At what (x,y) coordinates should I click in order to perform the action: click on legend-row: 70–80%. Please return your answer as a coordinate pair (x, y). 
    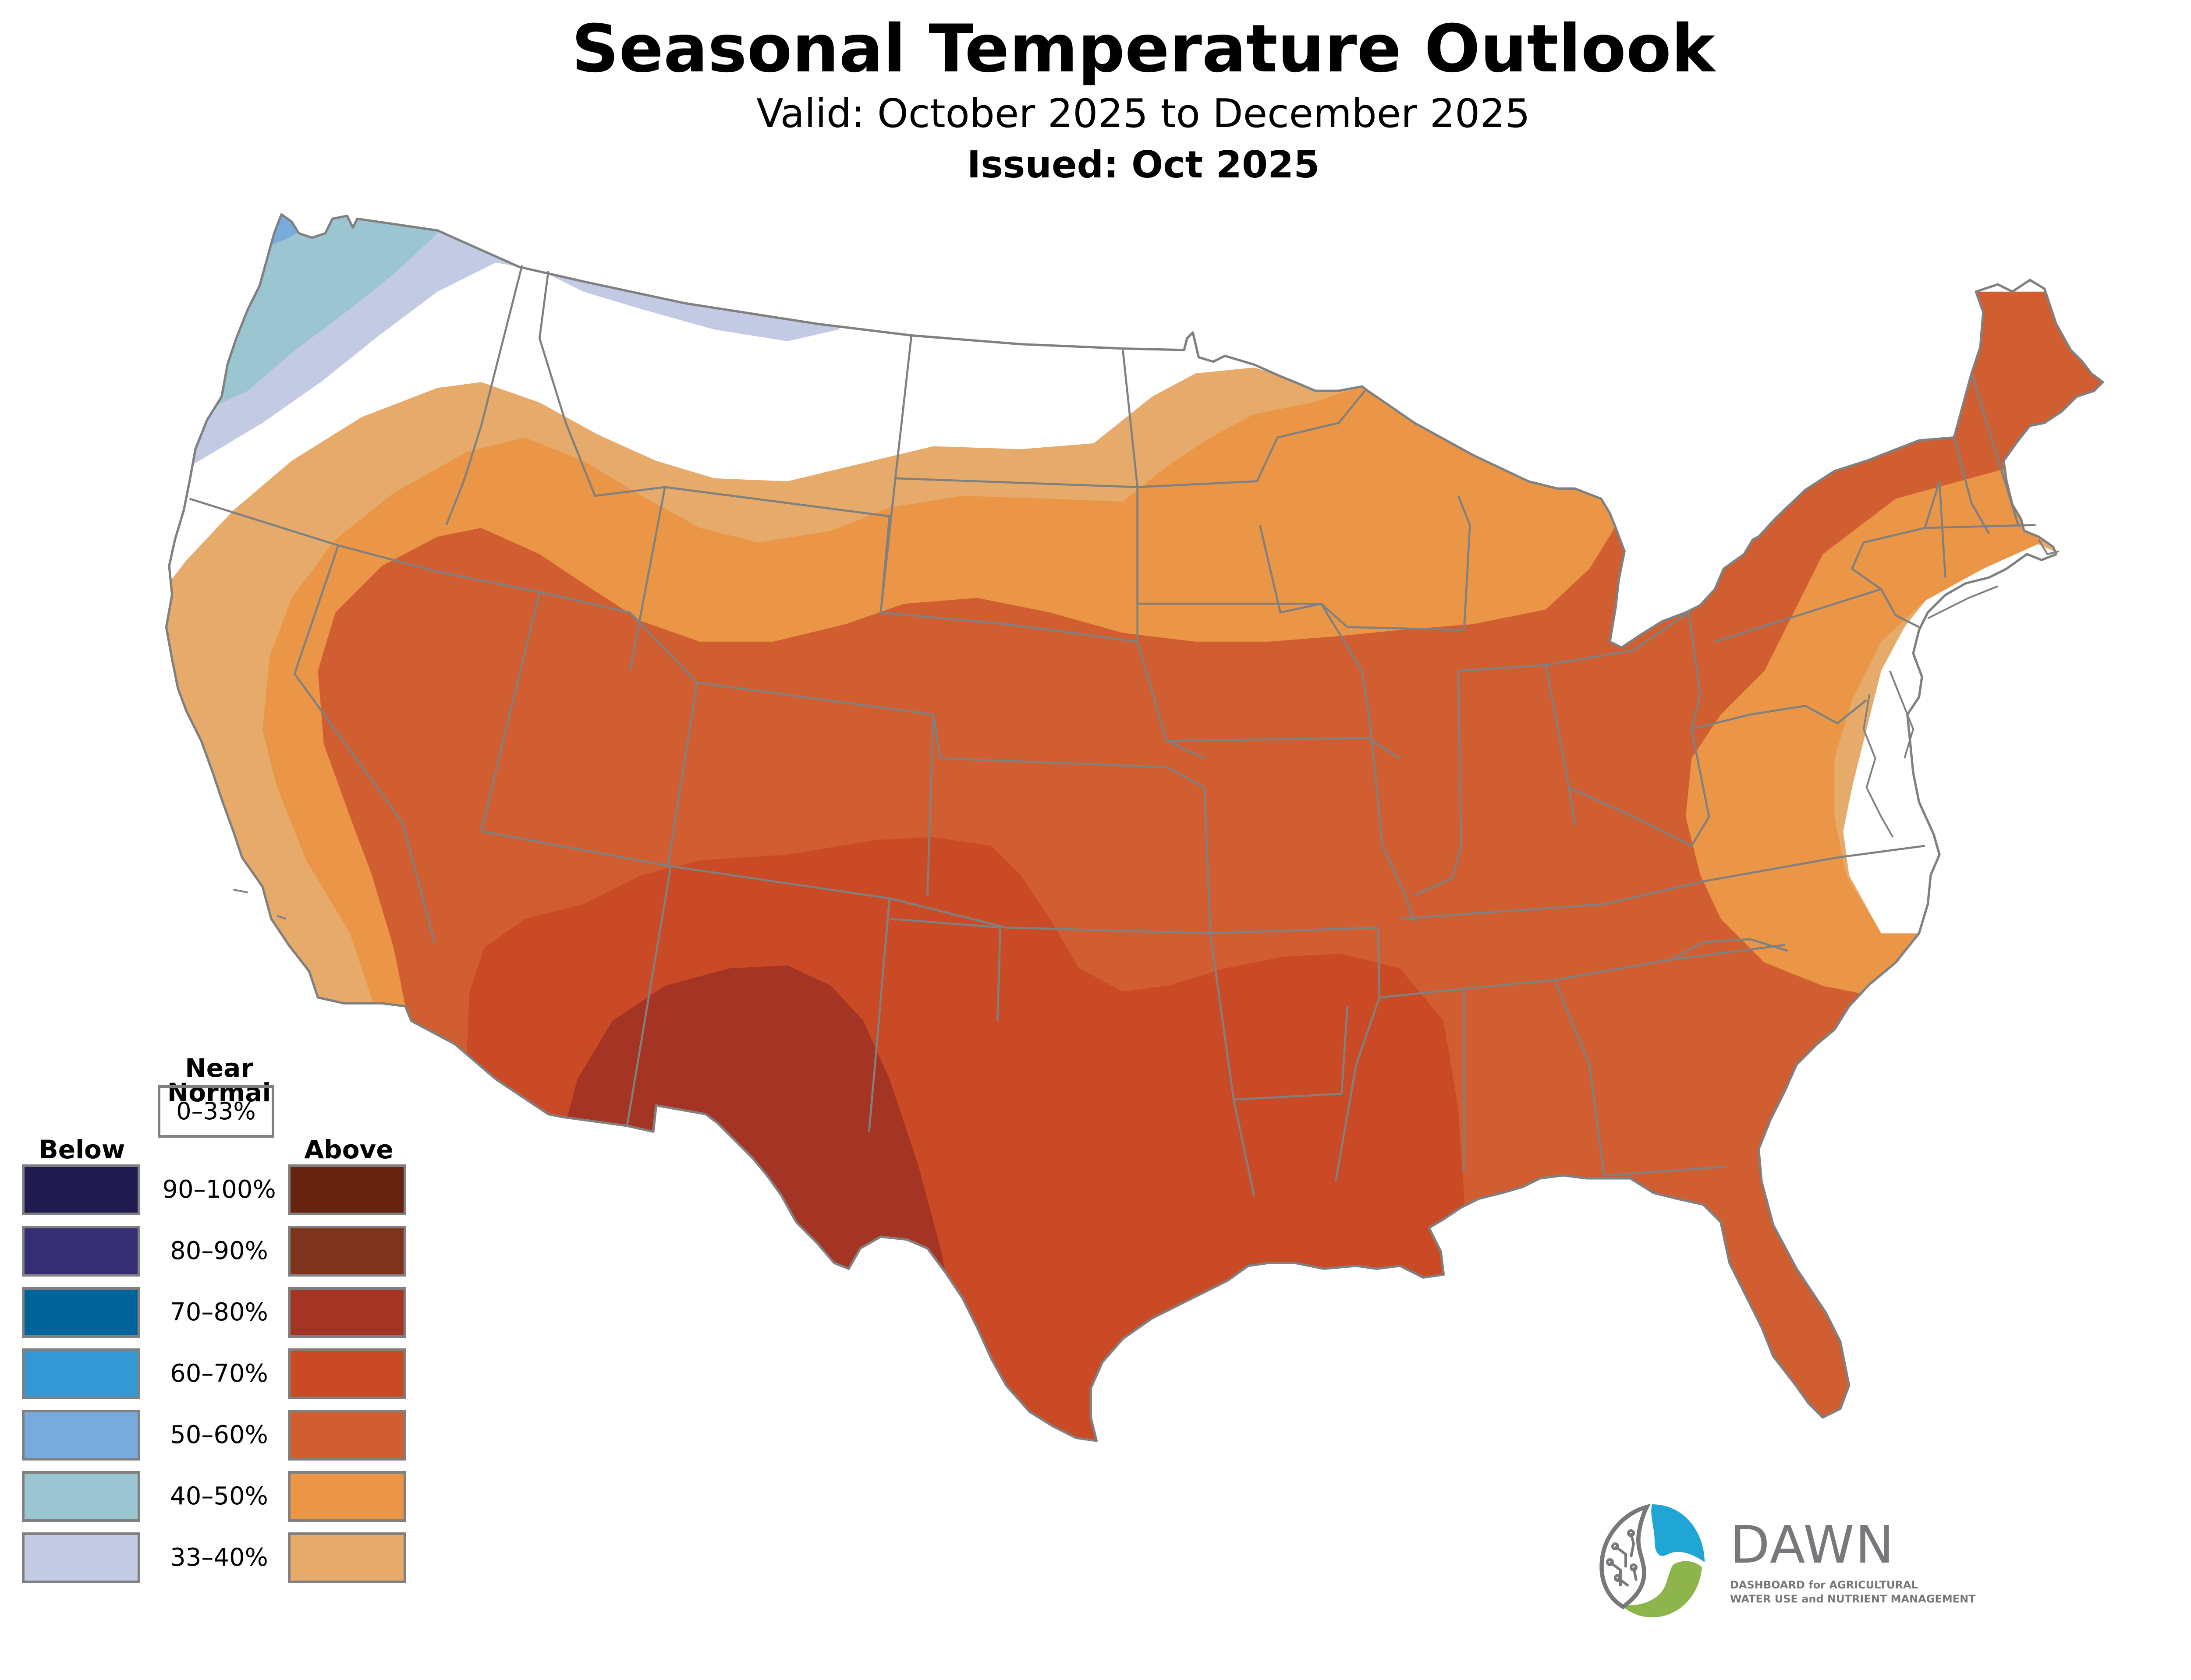
    Looking at the image, I should click on (219, 1313).